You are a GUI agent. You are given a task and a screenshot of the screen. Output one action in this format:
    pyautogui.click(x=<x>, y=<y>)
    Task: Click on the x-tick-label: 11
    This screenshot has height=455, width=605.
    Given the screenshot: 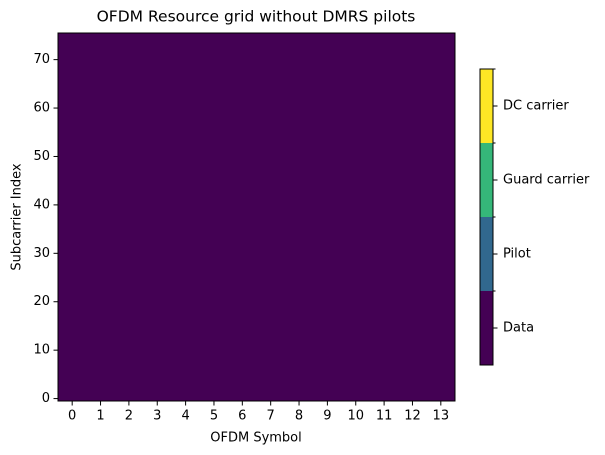 What is the action you would take?
    pyautogui.click(x=384, y=416)
    